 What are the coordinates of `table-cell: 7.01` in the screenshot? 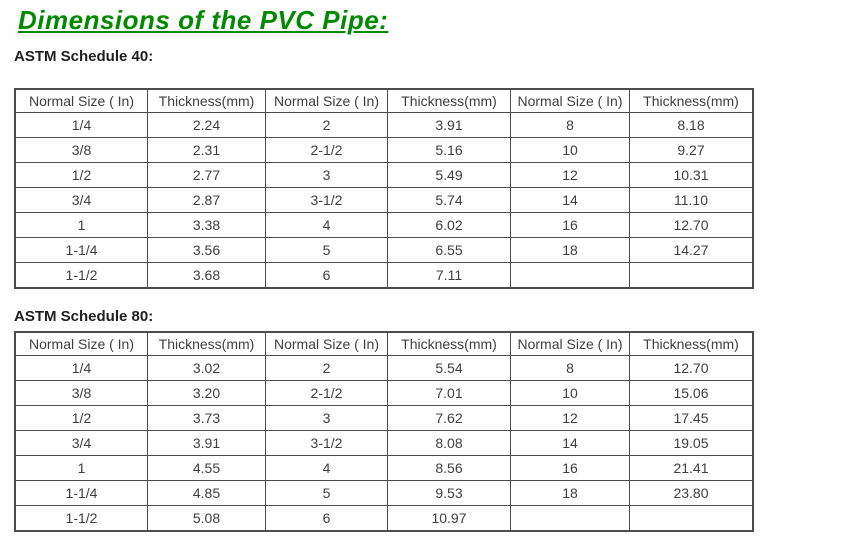 It's located at (449, 392).